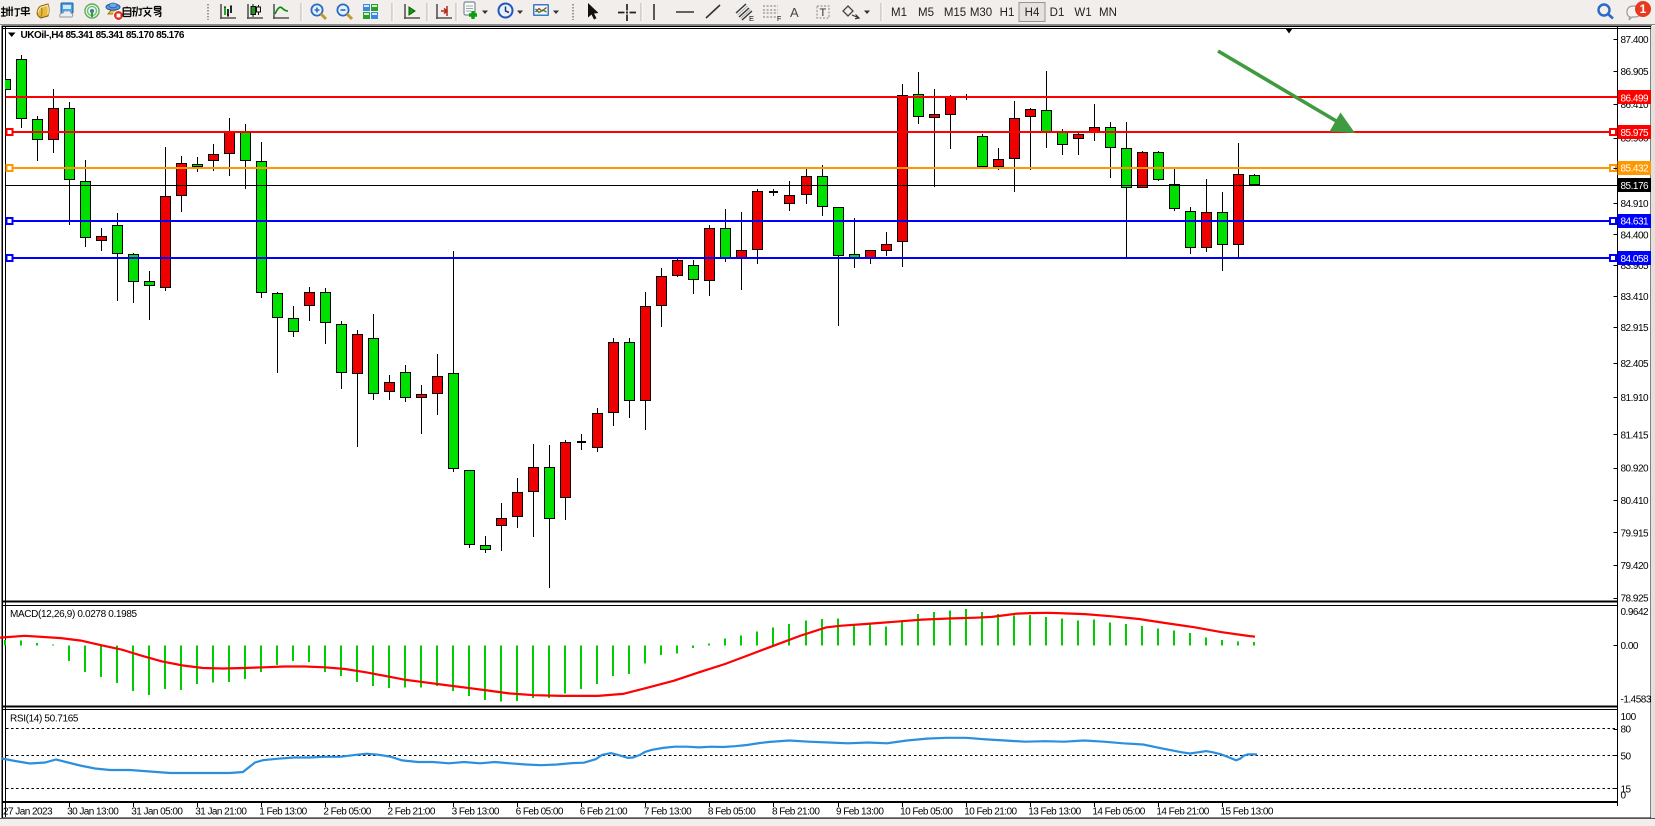  I want to click on svg-text: 79.915, so click(1635, 533).